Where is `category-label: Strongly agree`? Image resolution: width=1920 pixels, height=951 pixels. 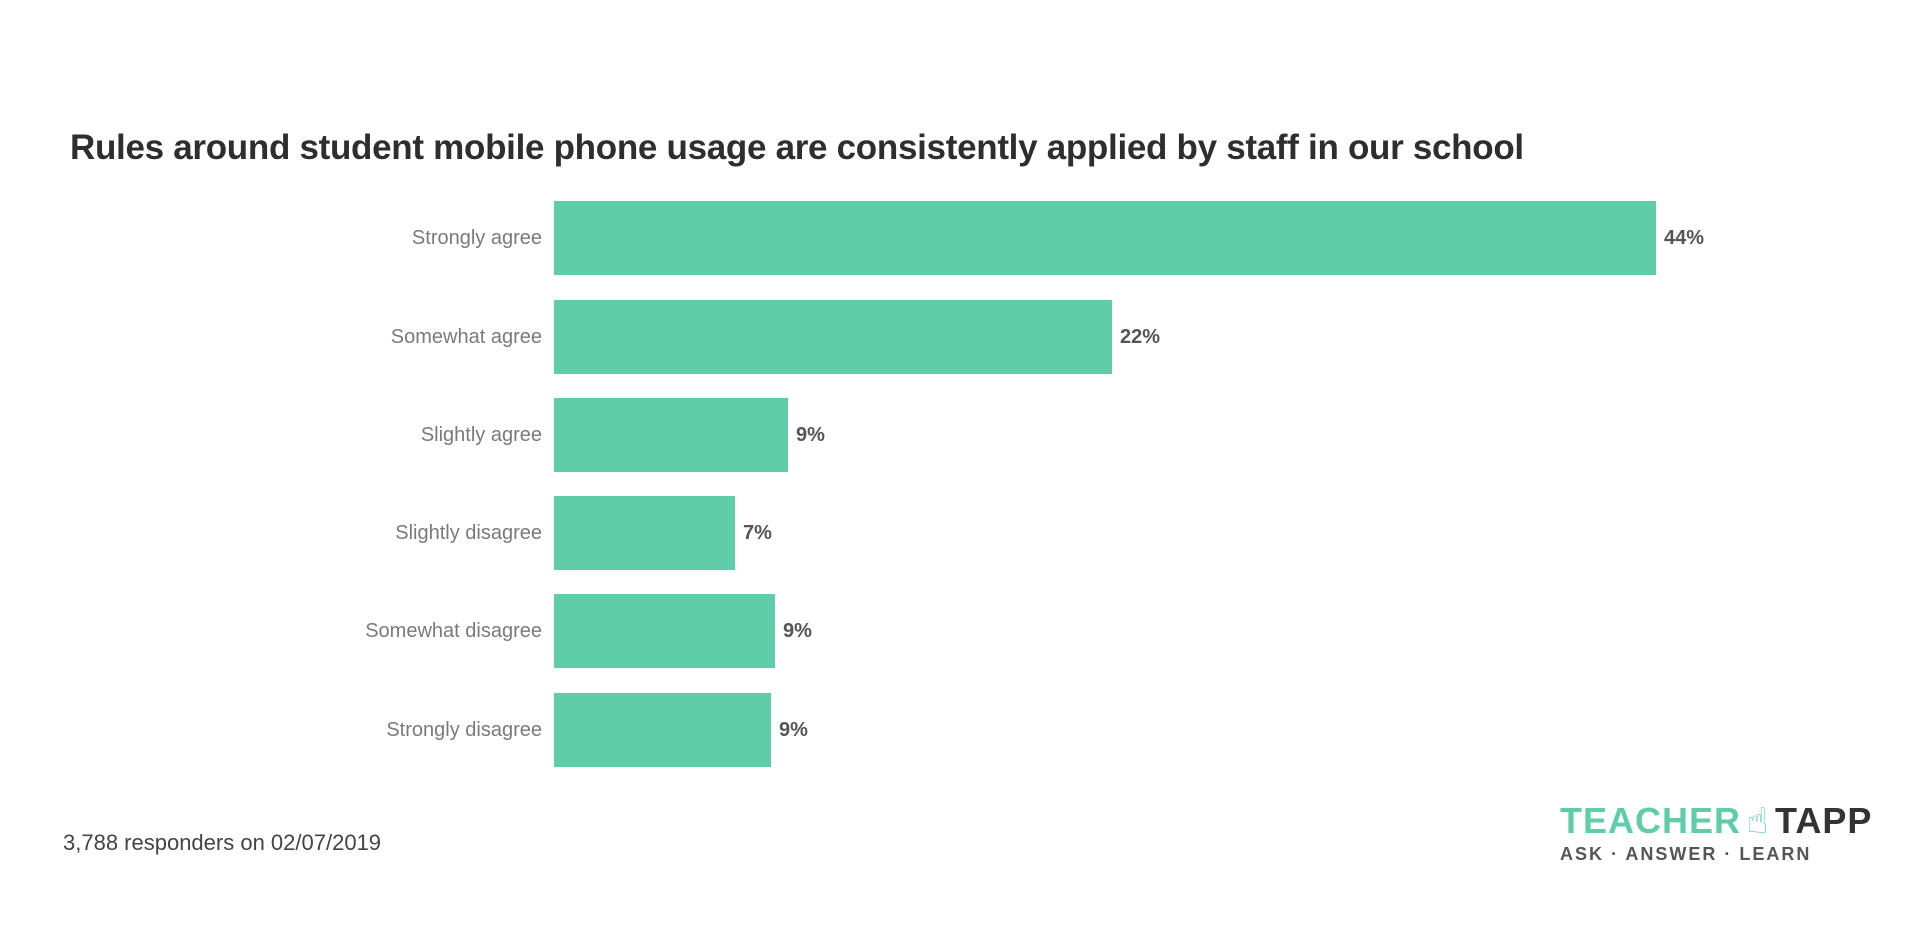 category-label: Strongly agree is located at coordinates (476, 238).